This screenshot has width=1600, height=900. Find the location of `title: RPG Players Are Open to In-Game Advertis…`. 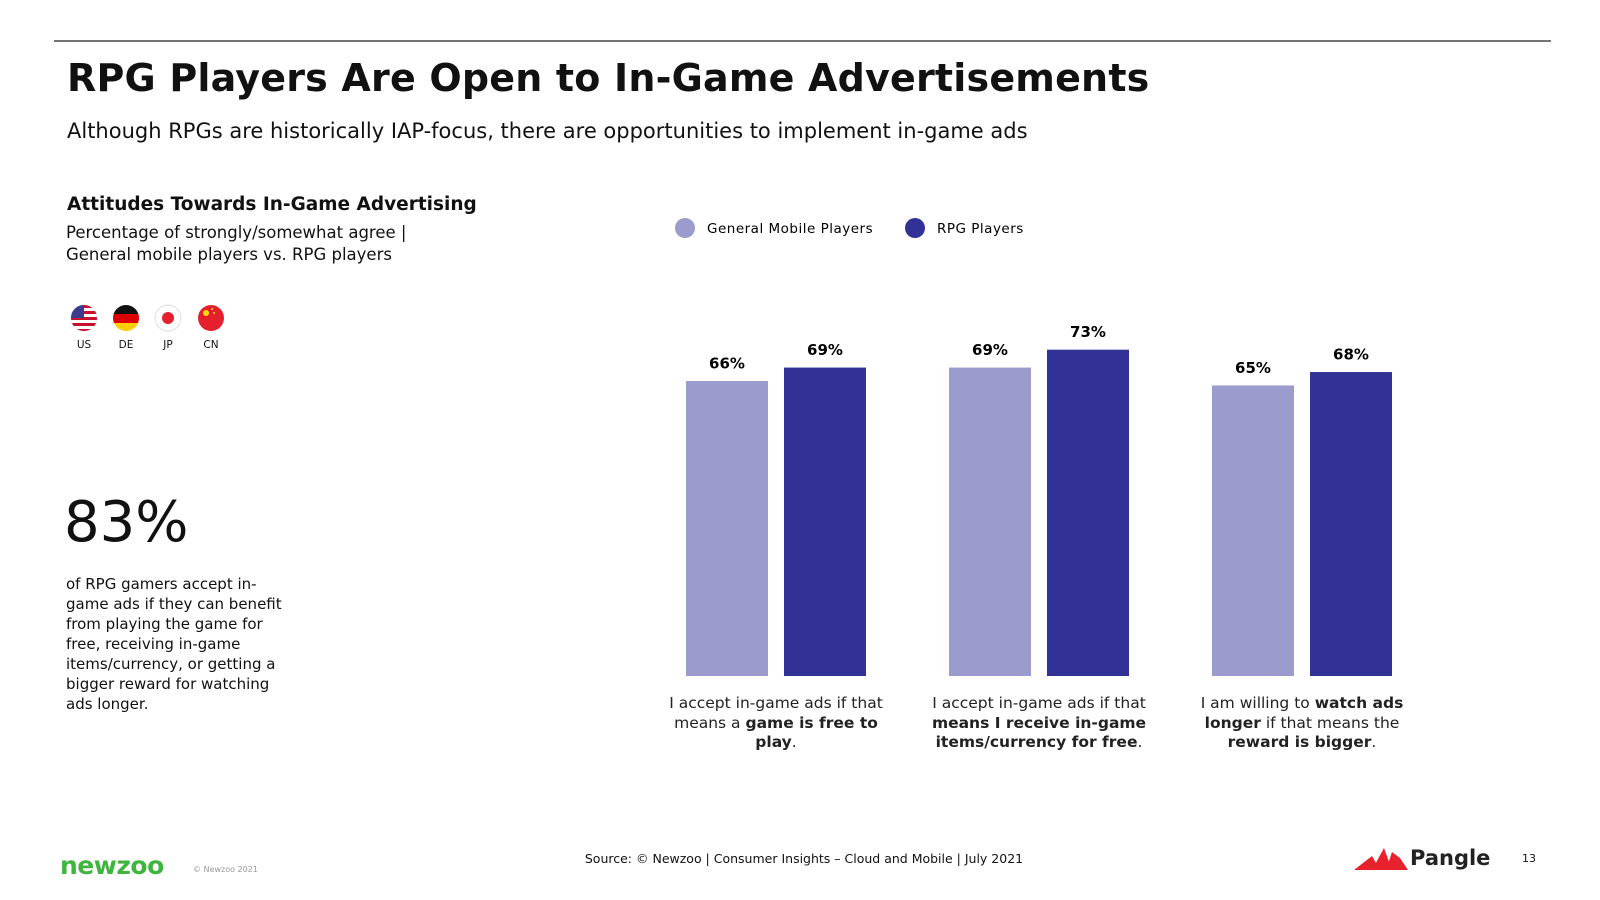

title: RPG Players Are Open to In-Game Advertis… is located at coordinates (608, 78).